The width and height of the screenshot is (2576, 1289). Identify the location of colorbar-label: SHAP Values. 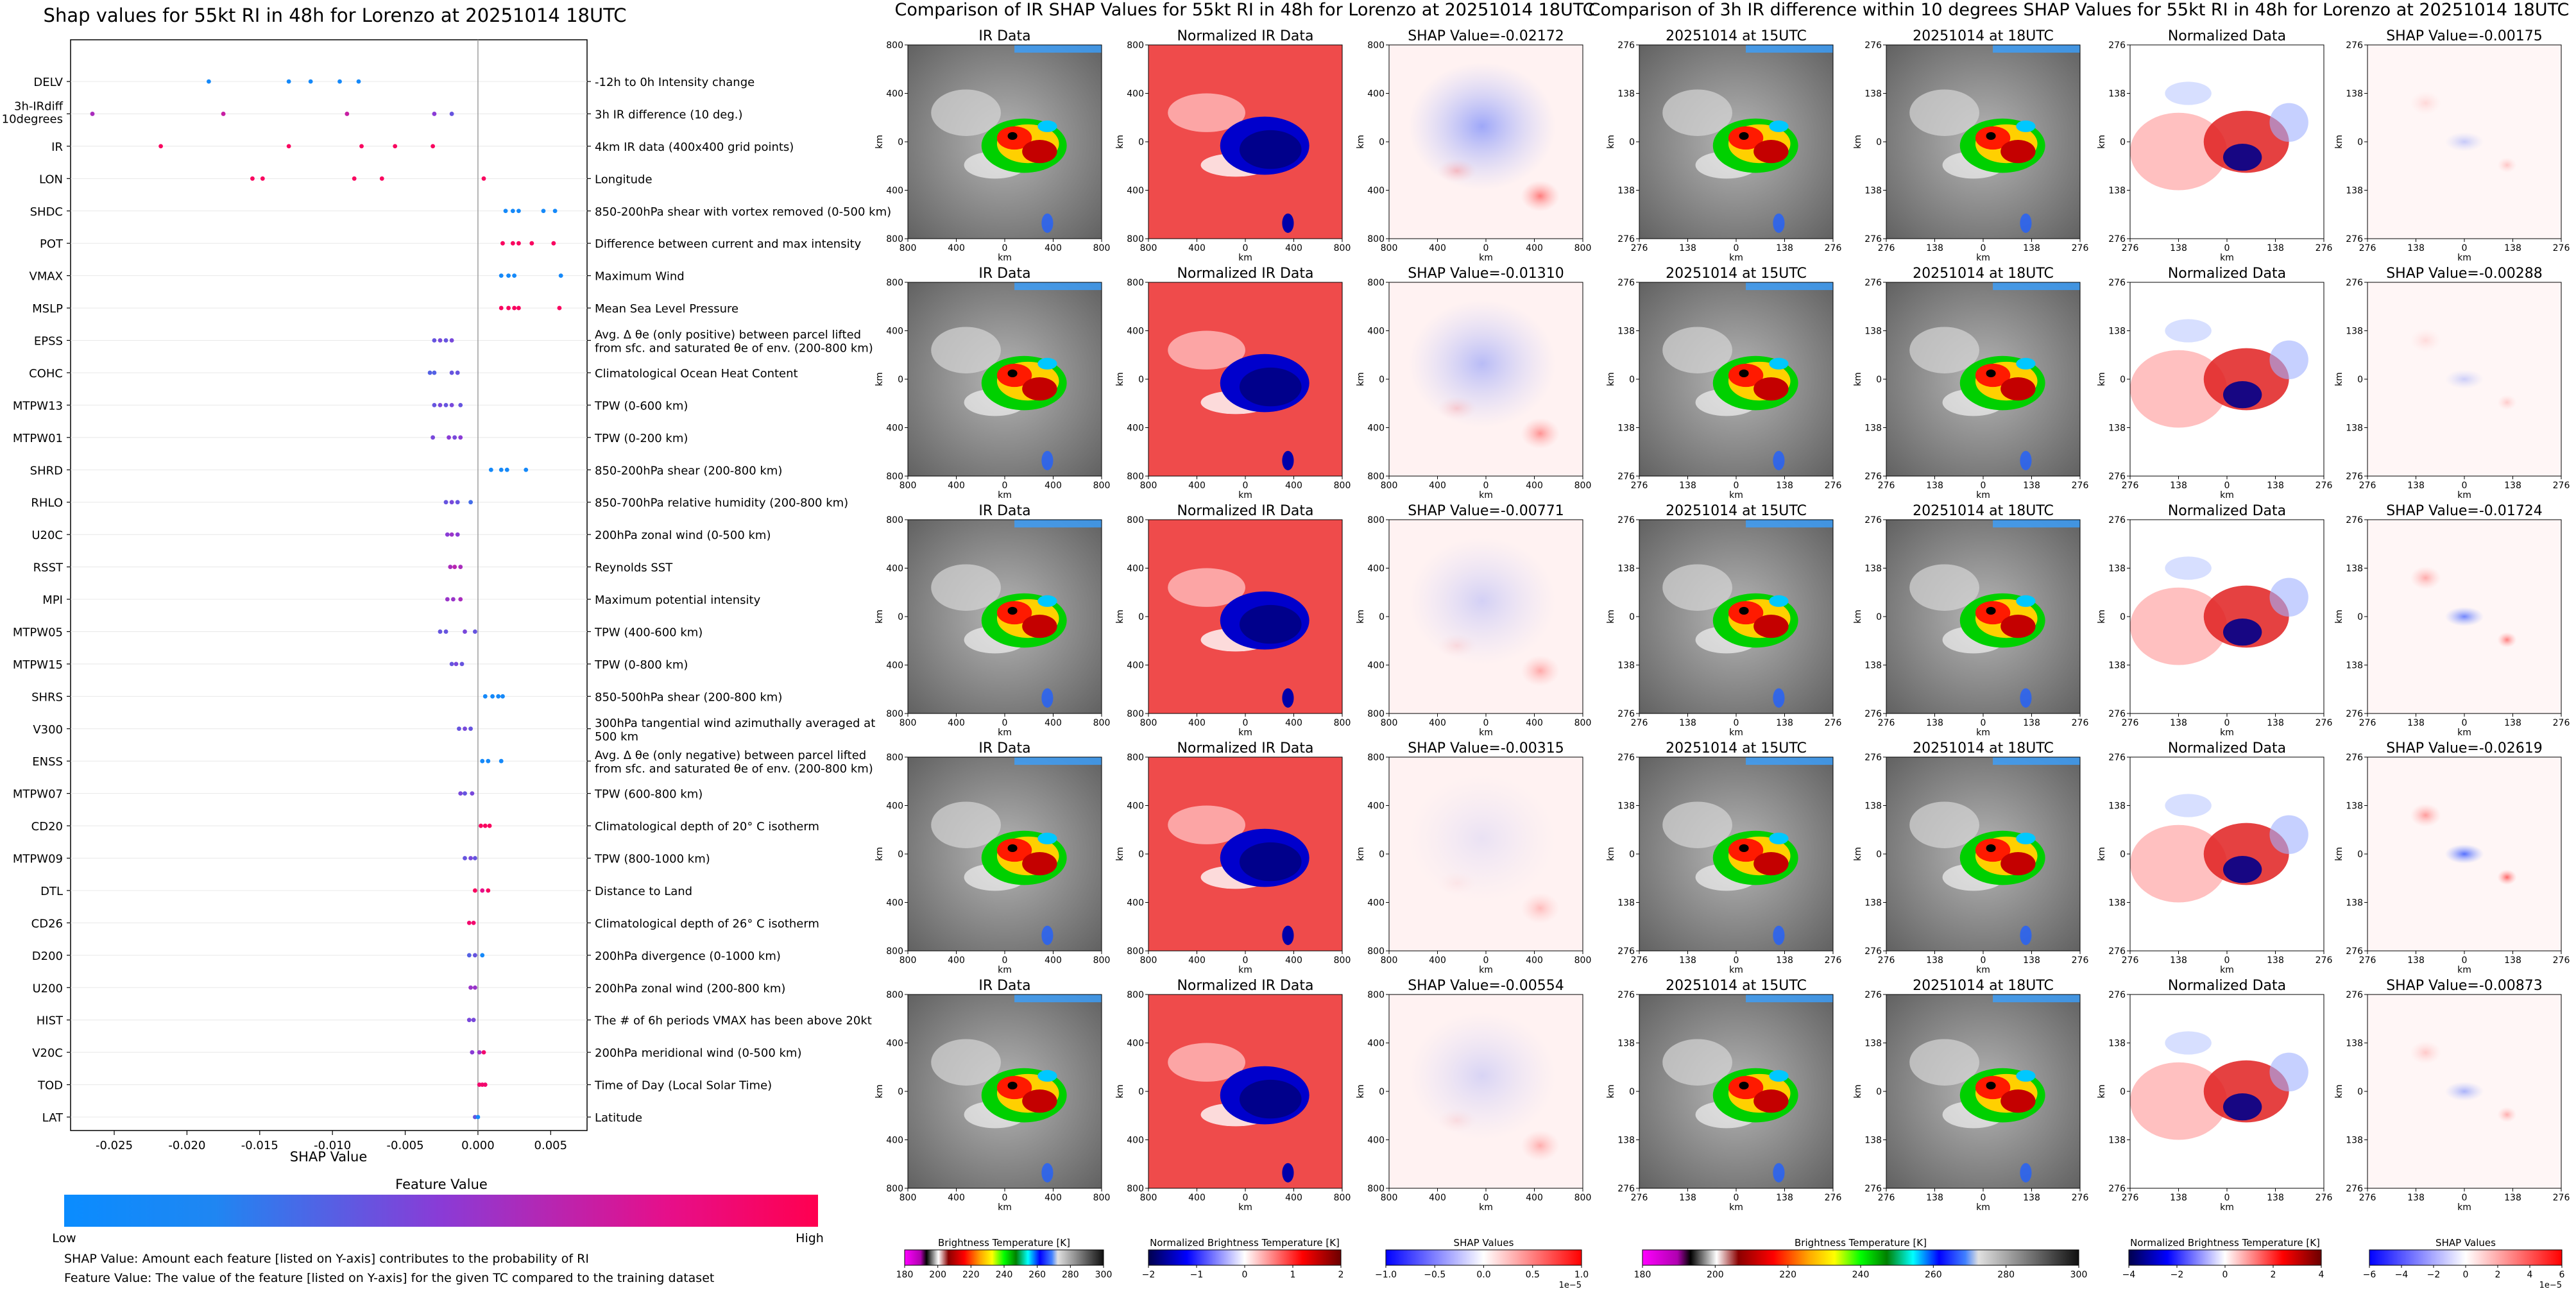
(2465, 1243).